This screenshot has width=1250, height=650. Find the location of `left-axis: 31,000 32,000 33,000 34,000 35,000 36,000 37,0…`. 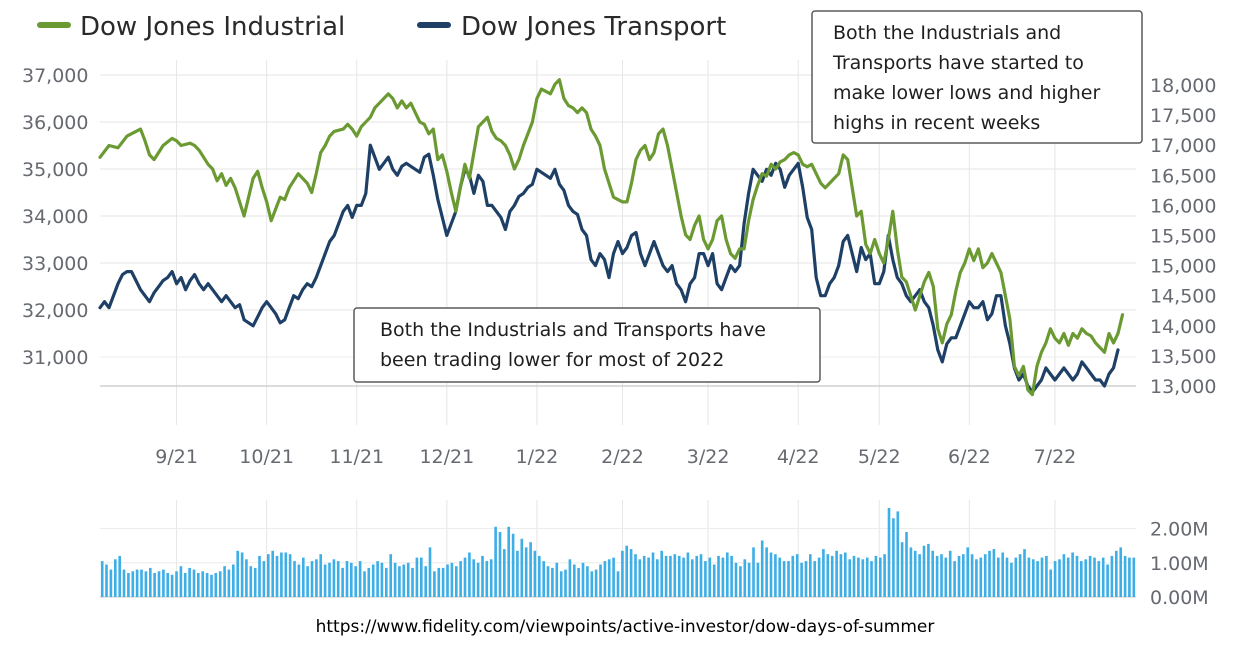

left-axis: 31,000 32,000 33,000 34,000 35,000 36,000 37,0… is located at coordinates (55, 217).